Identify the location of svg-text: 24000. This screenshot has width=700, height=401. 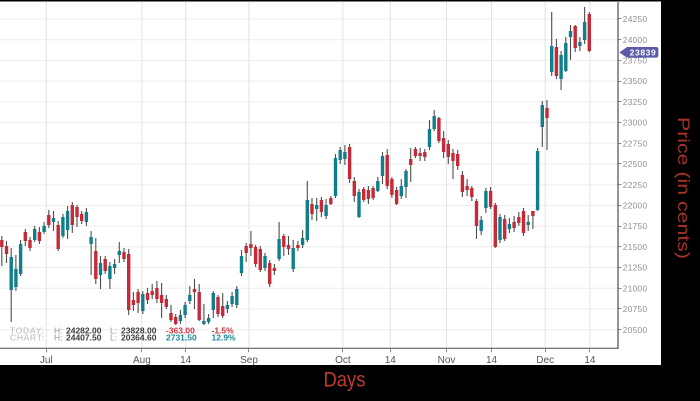
(635, 40).